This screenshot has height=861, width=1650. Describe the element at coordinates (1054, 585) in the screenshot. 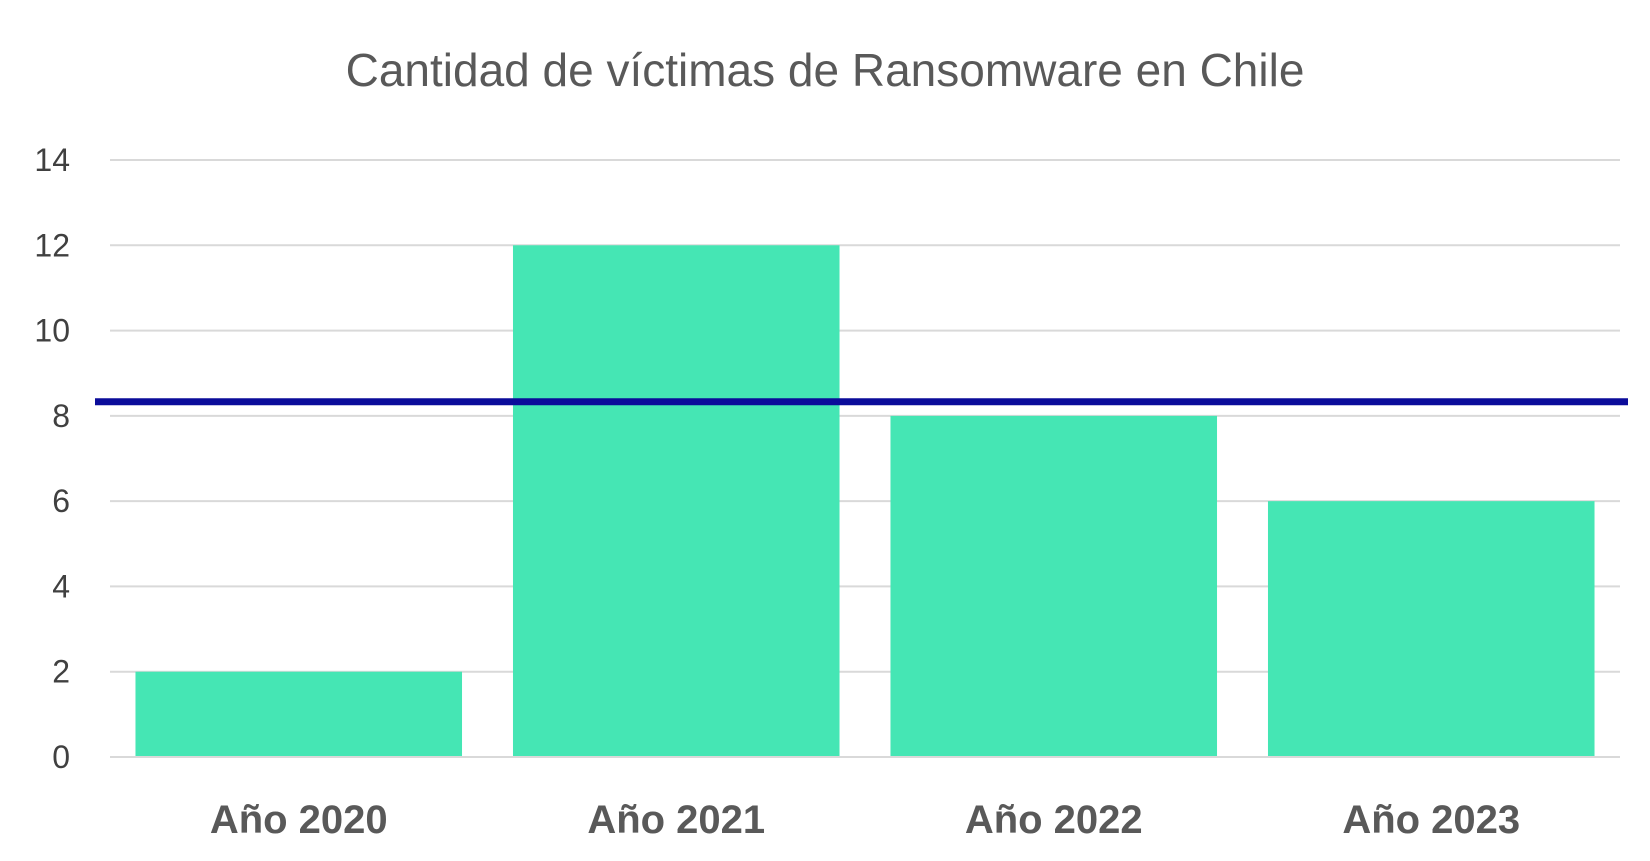

I see `bar-año-2022` at that location.